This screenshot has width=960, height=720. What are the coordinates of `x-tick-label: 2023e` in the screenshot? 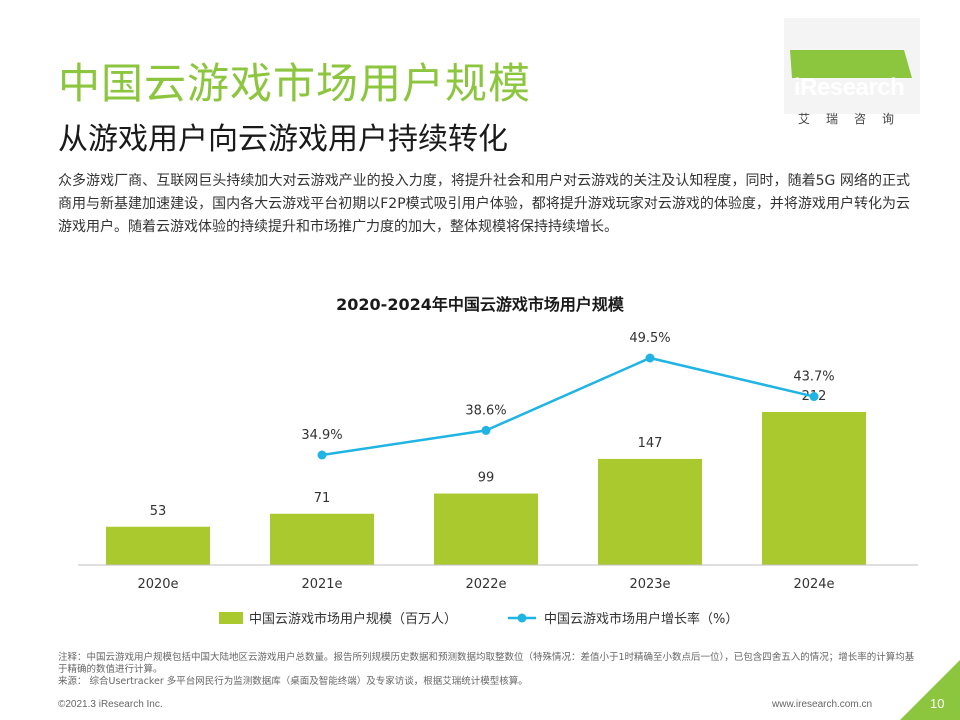 It's located at (649, 584).